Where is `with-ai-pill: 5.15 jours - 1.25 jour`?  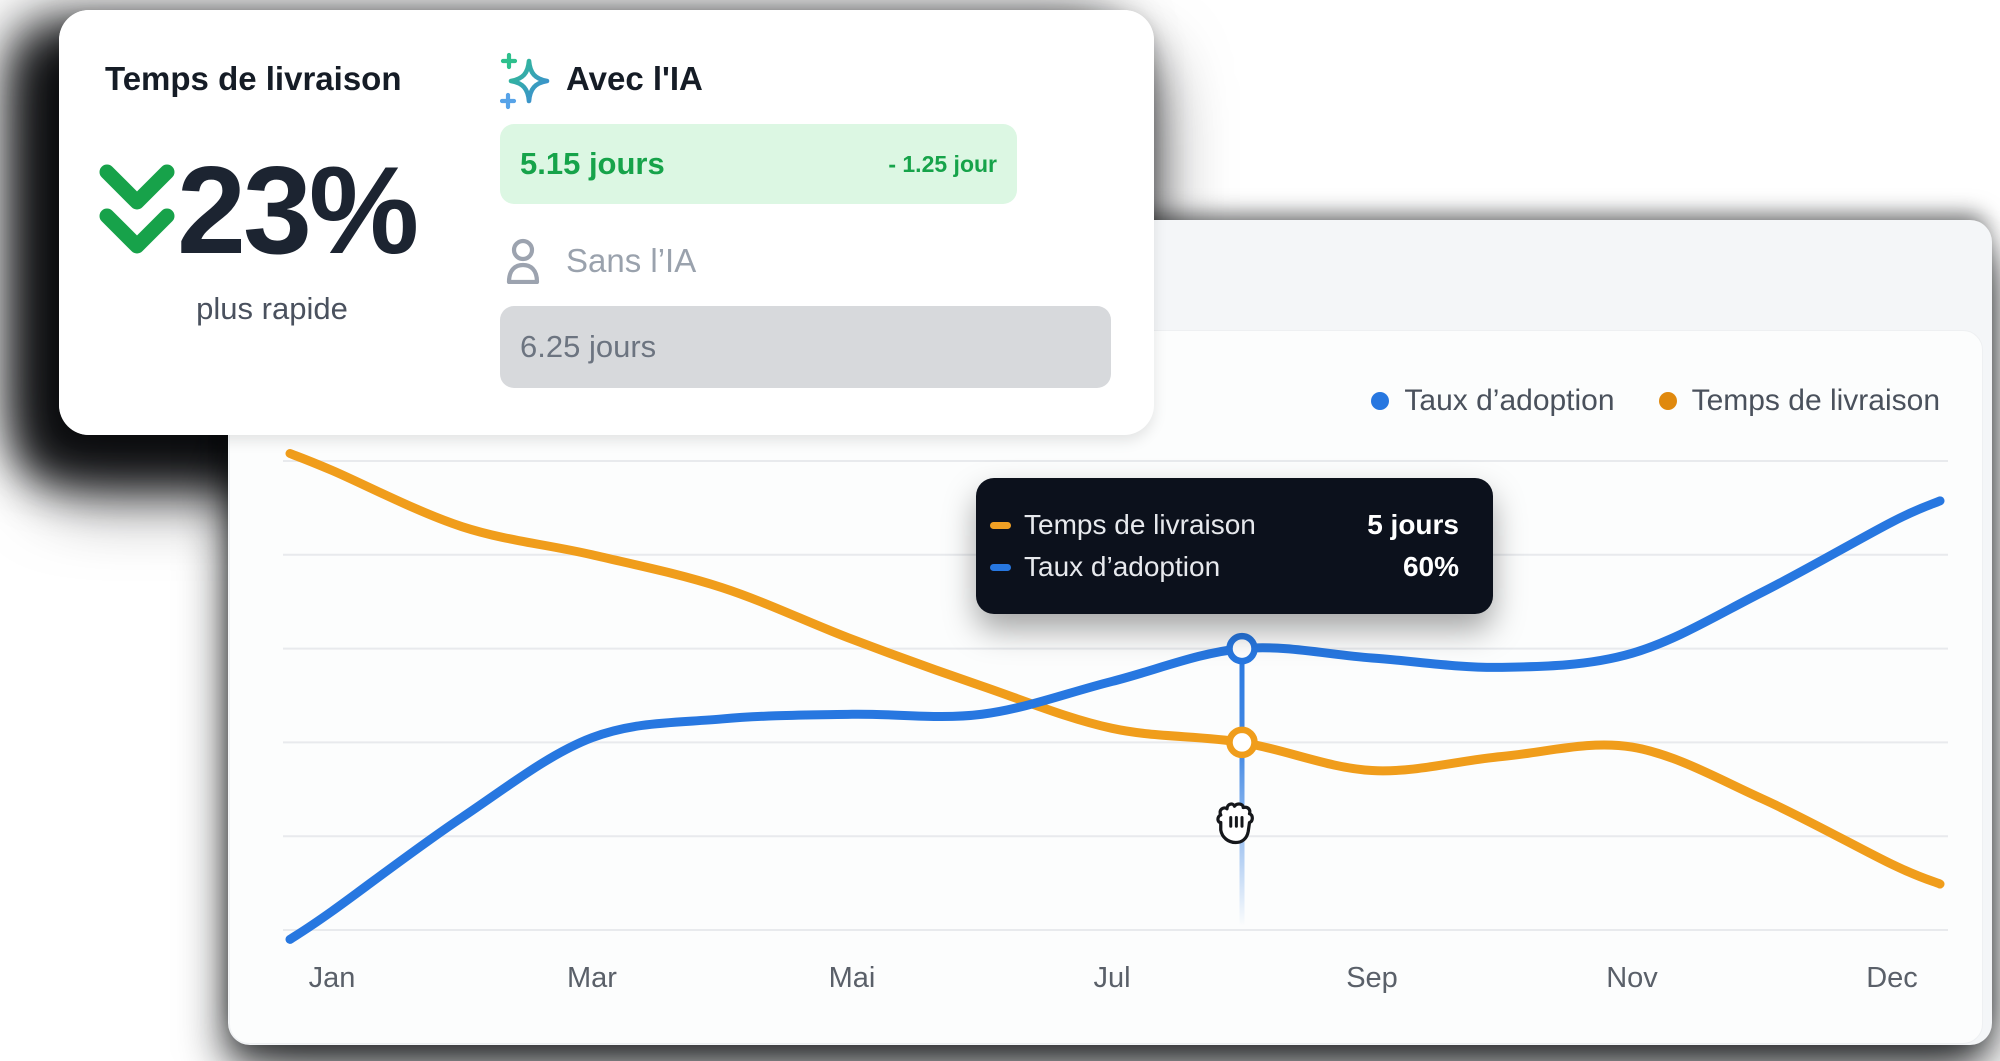 with-ai-pill: 5.15 jours - 1.25 jour is located at coordinates (758, 164).